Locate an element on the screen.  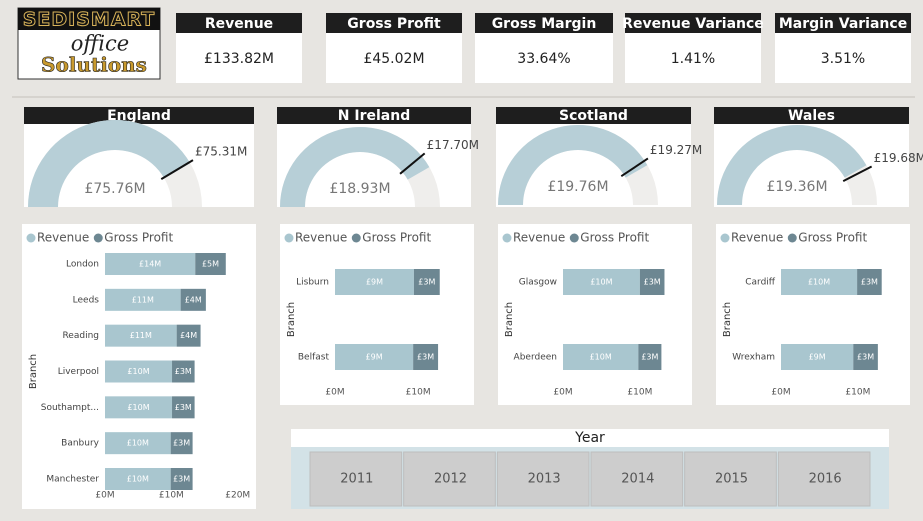
gauge-title: England is located at coordinates (139, 116).